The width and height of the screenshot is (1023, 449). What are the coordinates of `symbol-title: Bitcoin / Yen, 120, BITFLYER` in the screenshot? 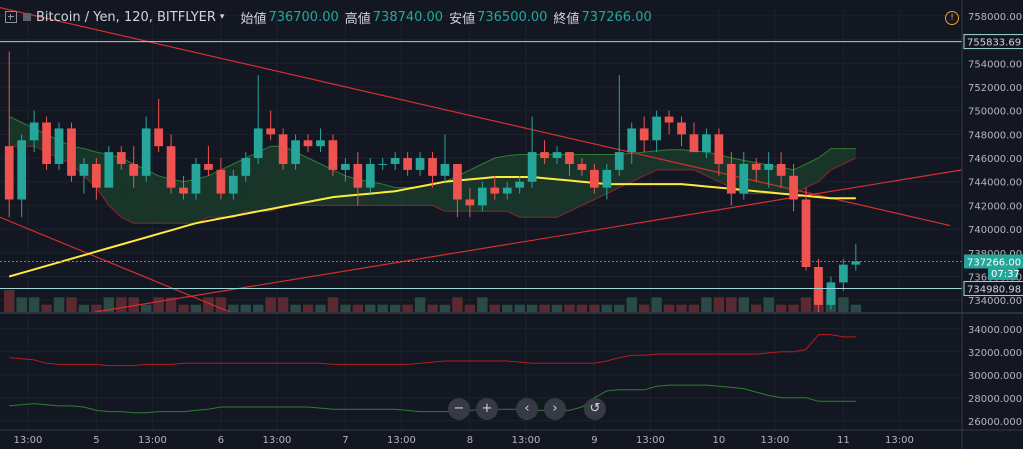 It's located at (126, 17).